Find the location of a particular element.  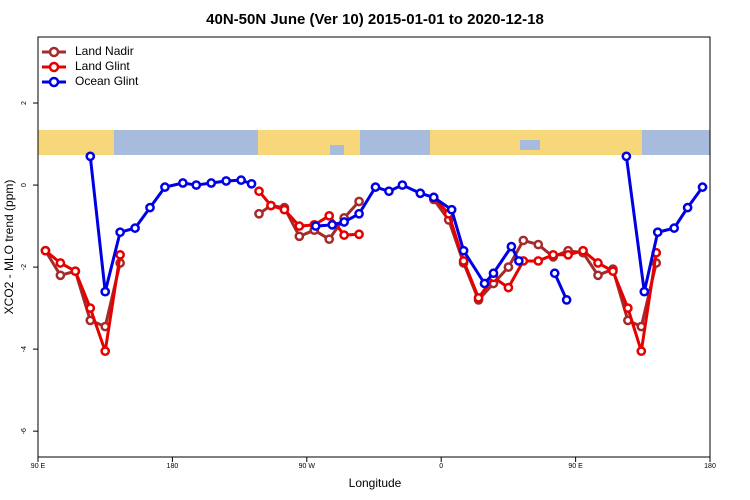

y-tick-label: 2 is located at coordinates (24, 103).